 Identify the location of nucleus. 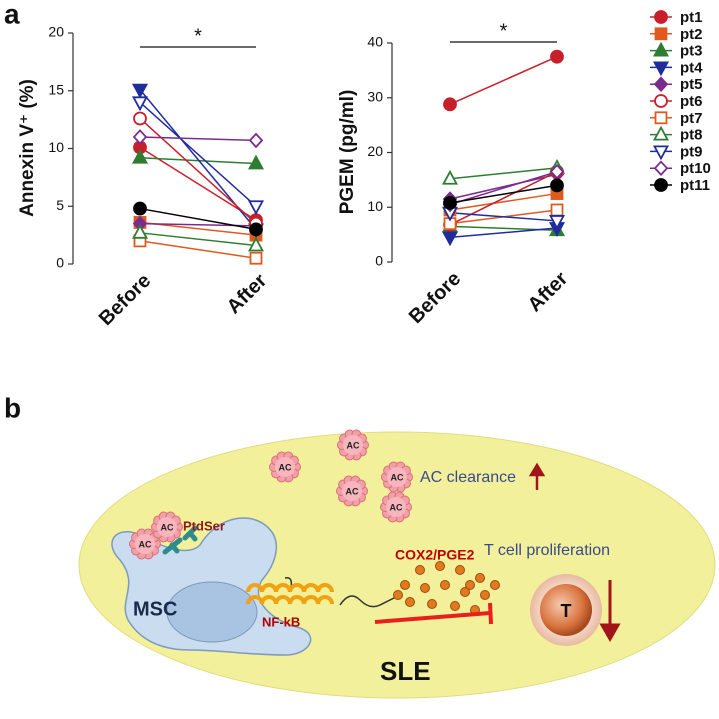
(212, 612).